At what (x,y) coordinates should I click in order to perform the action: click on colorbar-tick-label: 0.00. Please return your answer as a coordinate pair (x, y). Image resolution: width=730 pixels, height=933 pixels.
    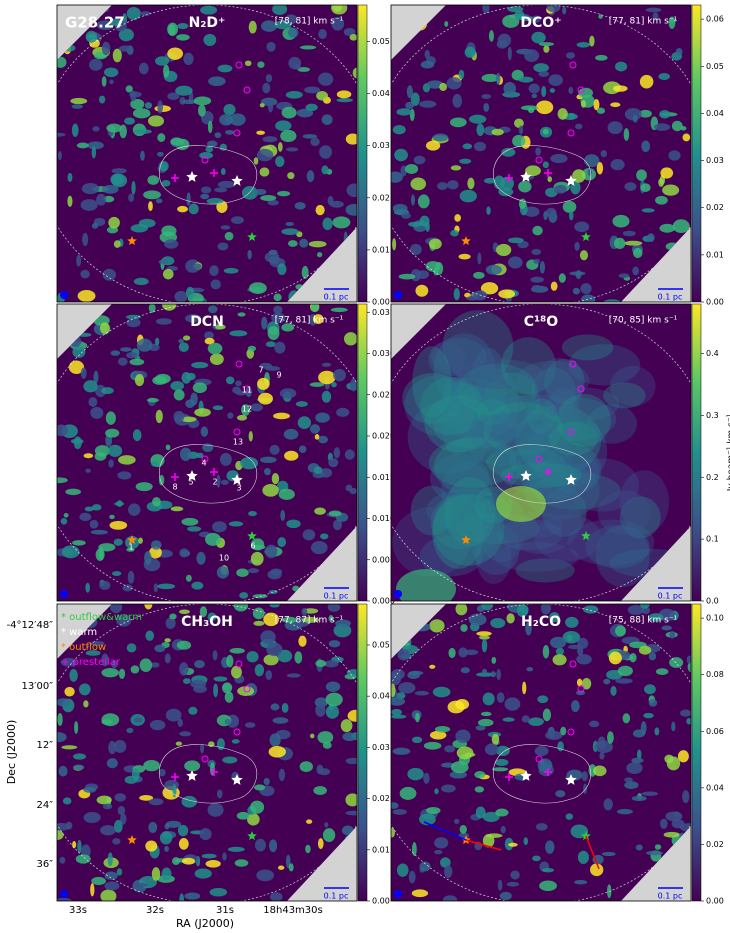
    Looking at the image, I should click on (381, 901).